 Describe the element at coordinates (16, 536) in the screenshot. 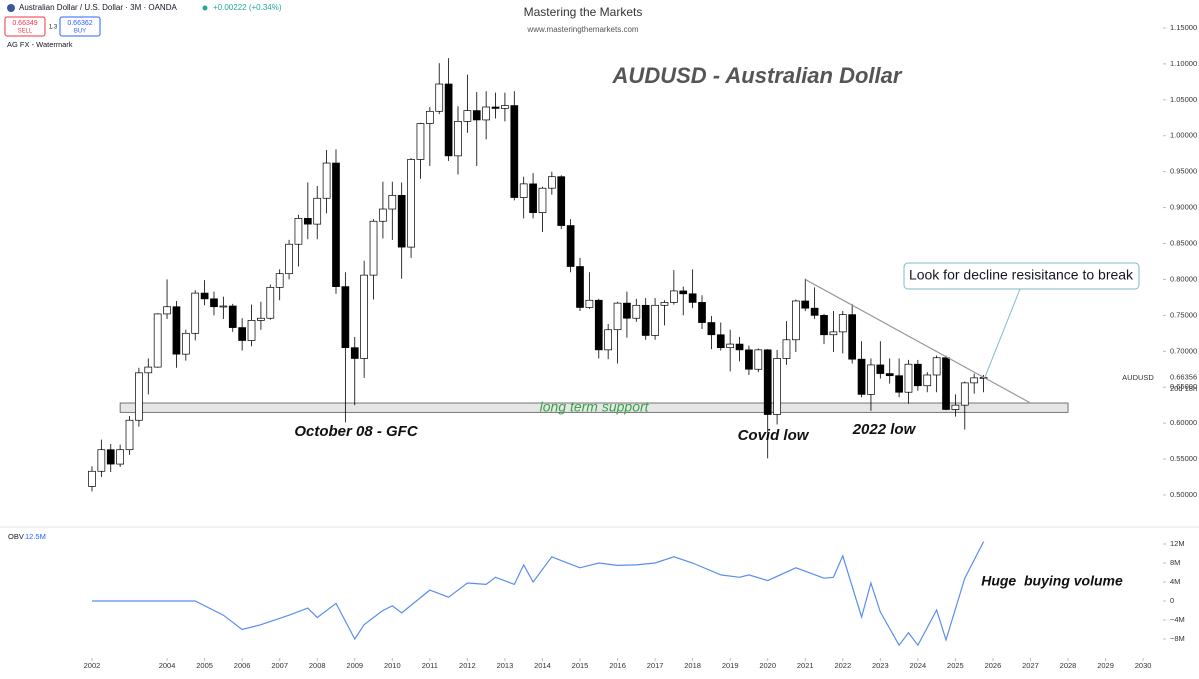

I see `indicator-name: OBV` at that location.